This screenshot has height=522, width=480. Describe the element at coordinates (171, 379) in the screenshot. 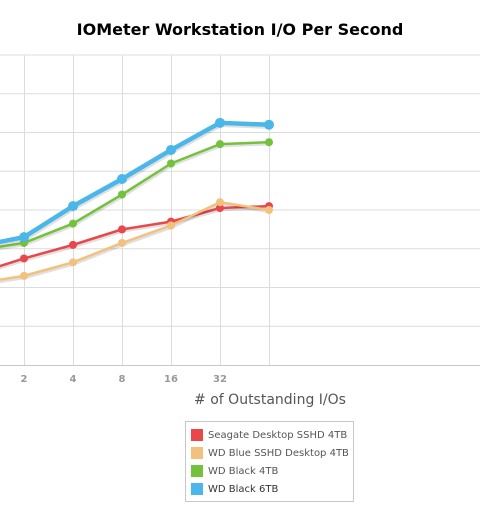

I see `x-tick-label: 16` at that location.